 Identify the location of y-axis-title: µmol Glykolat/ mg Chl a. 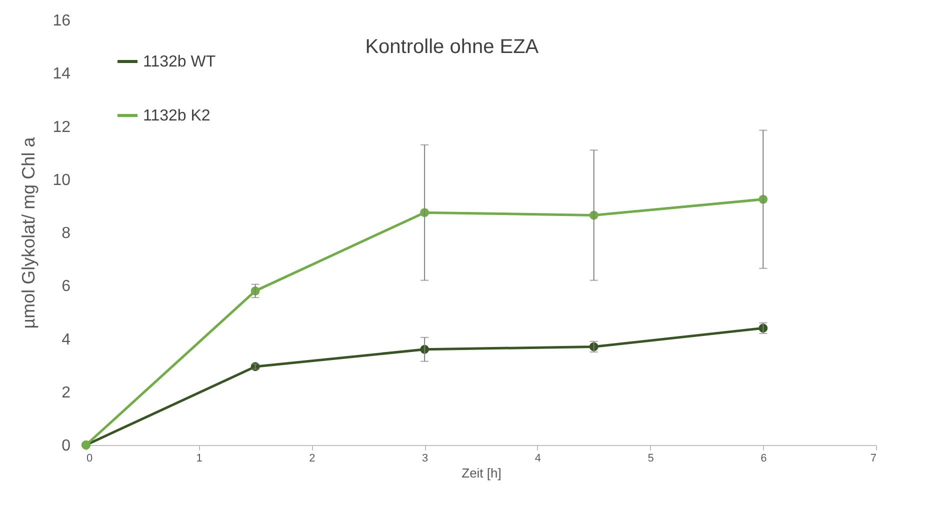
(28, 232).